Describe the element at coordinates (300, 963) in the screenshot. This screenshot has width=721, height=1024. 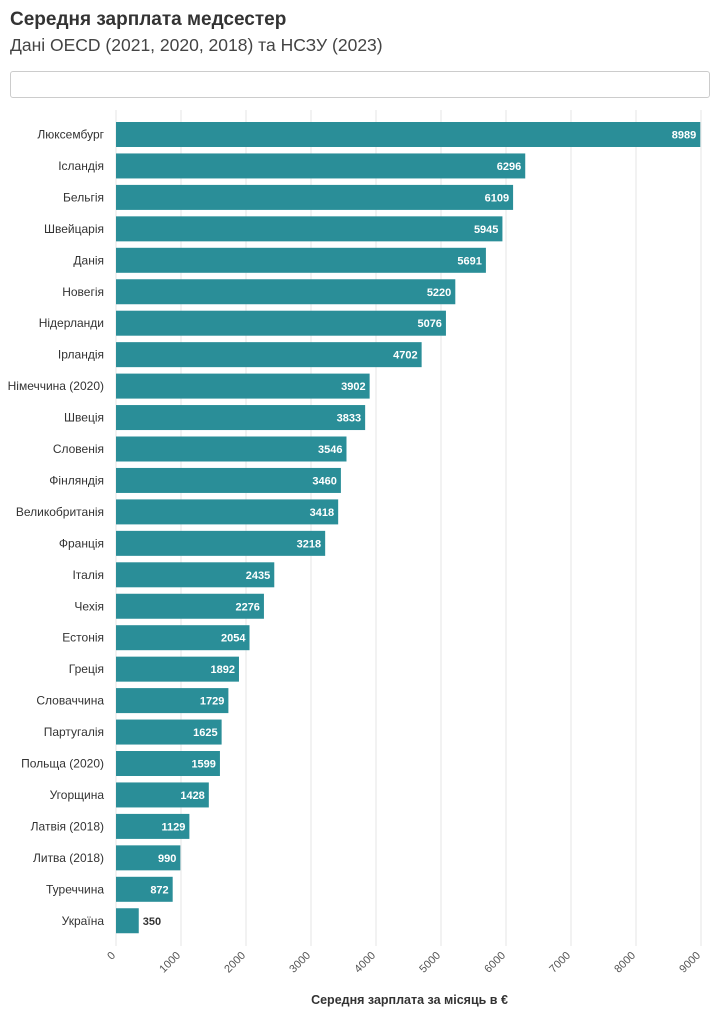
I see `x-tick-label: 3000` at that location.